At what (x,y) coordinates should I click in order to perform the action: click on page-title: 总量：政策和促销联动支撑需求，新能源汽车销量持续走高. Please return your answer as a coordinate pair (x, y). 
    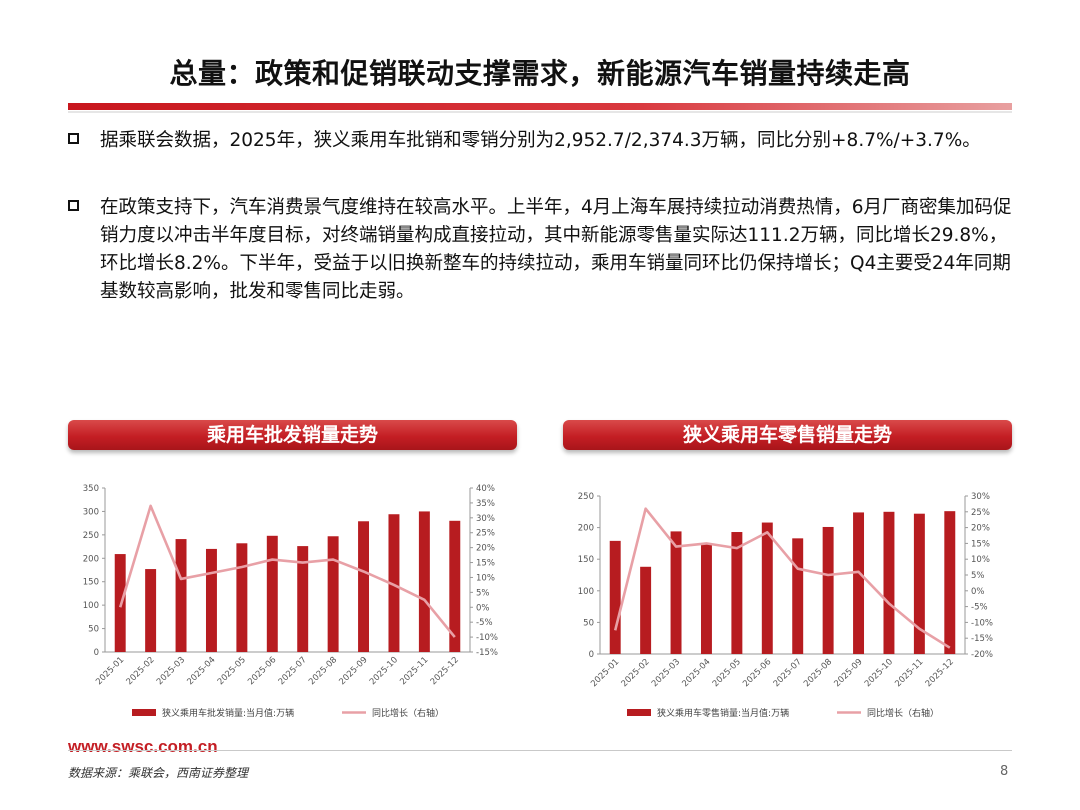
    Looking at the image, I should click on (540, 73).